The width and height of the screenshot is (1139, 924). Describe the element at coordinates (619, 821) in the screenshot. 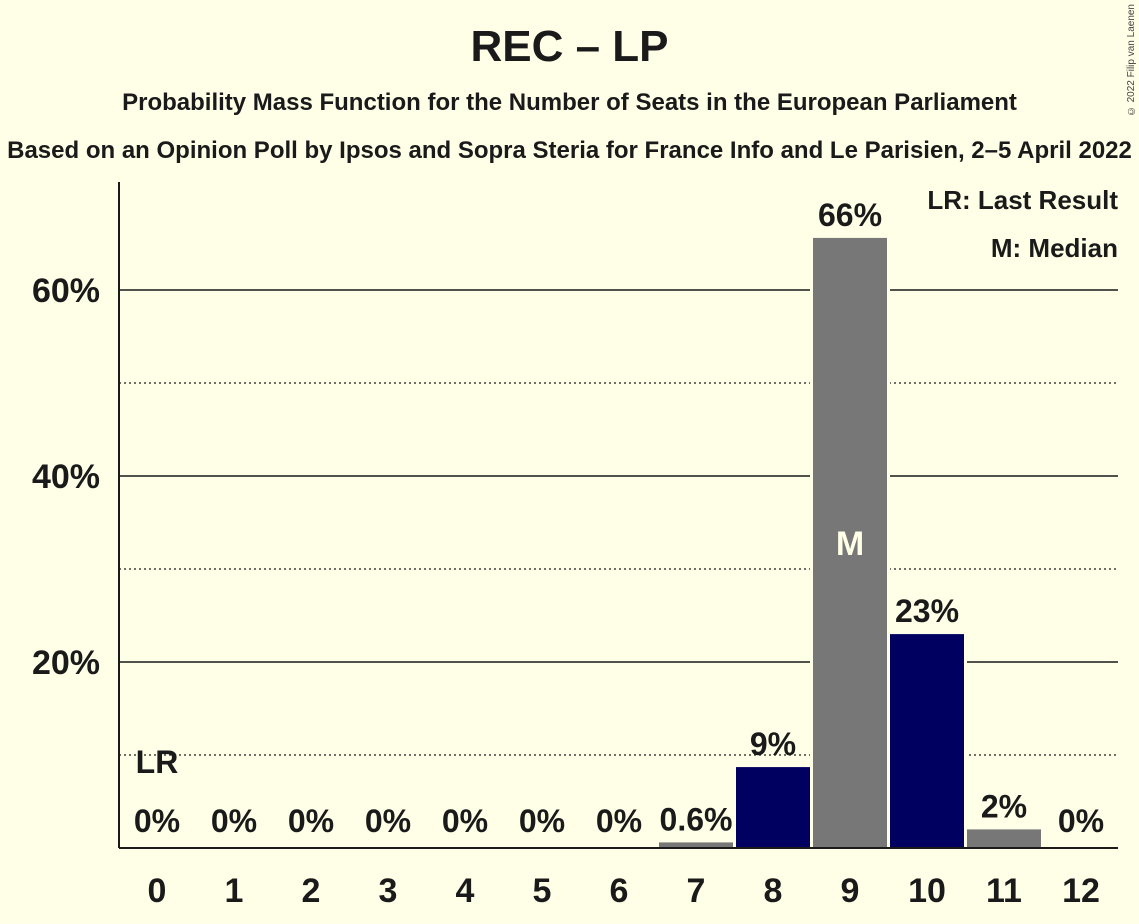

I see `data-label-6: 0%` at that location.